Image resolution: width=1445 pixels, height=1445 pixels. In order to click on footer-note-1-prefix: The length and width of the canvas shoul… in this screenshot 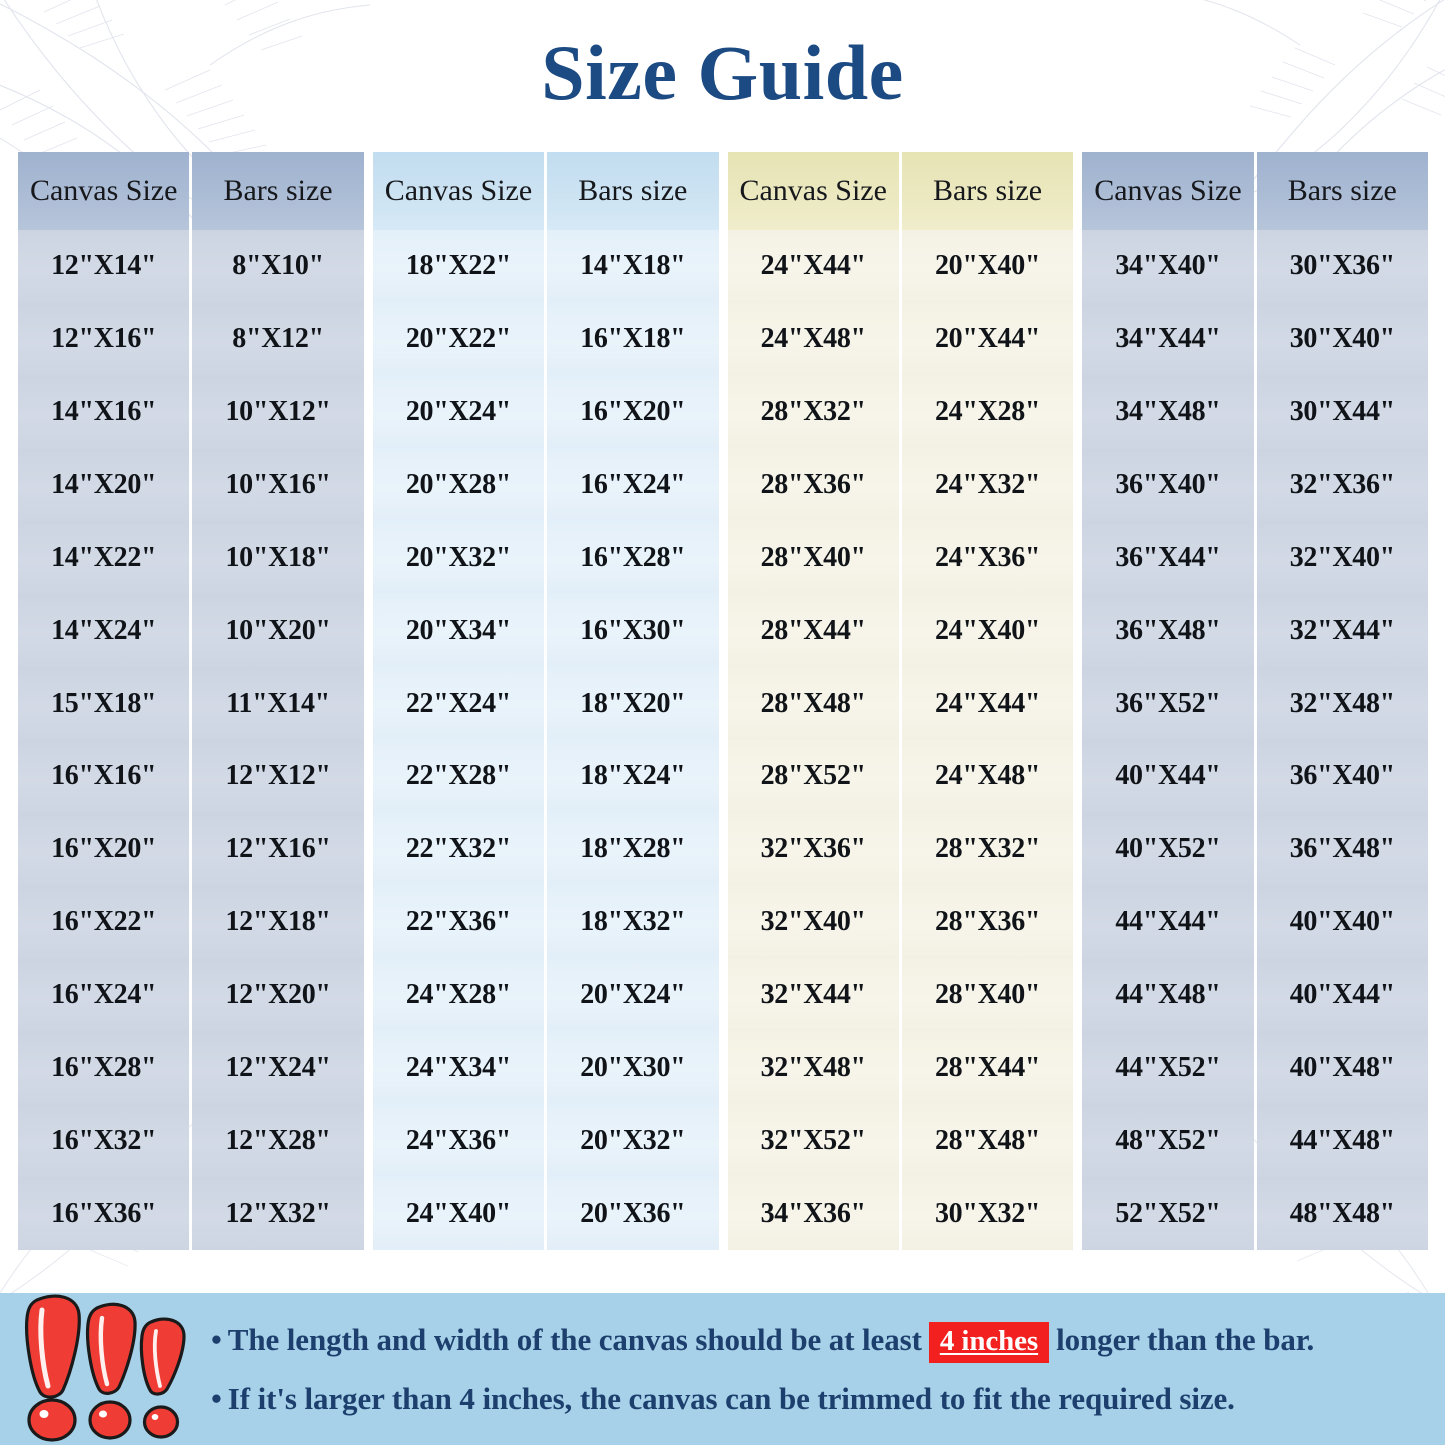, I will do `click(574, 1339)`.